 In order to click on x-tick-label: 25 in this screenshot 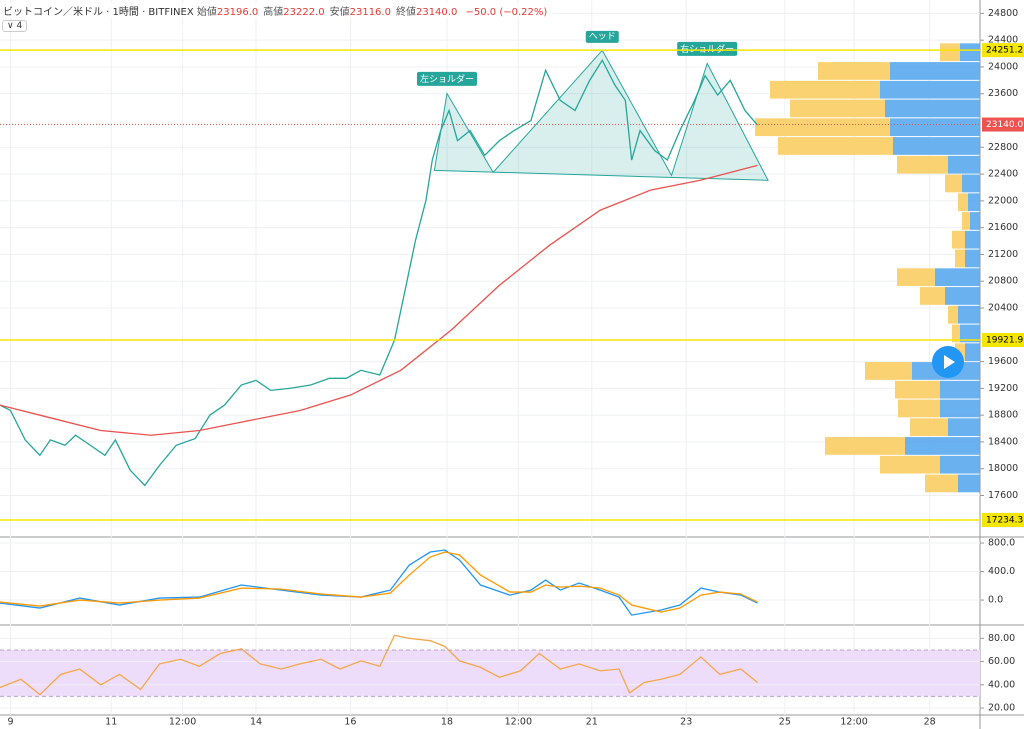, I will do `click(785, 722)`.